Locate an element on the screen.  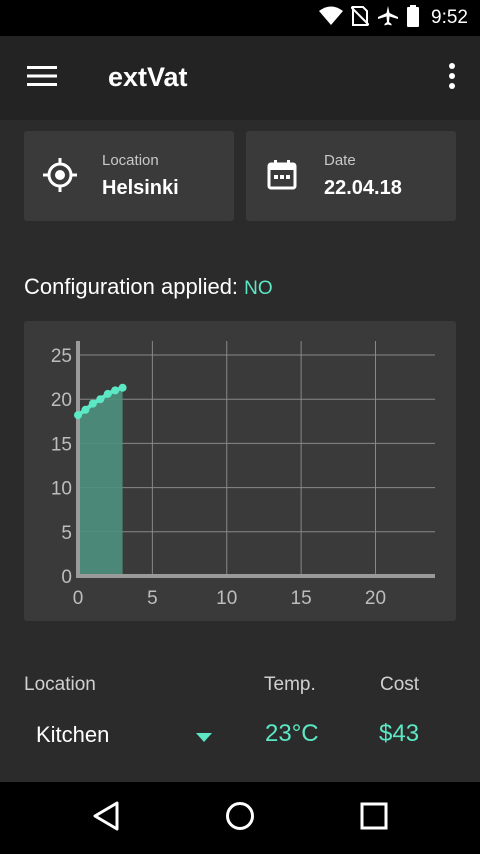
menu-icon is located at coordinates (42, 78).